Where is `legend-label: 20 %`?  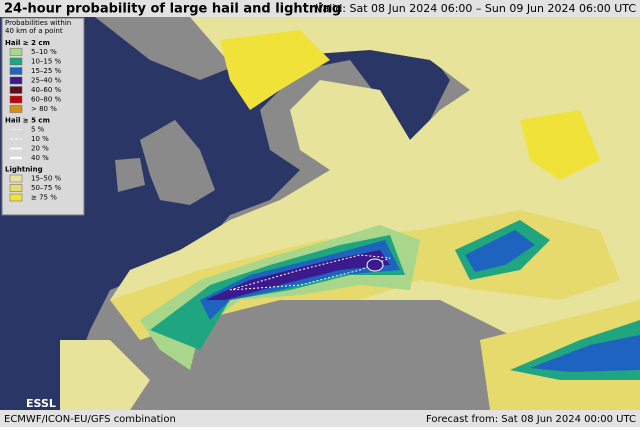
legend-label: 20 % is located at coordinates (40, 149).